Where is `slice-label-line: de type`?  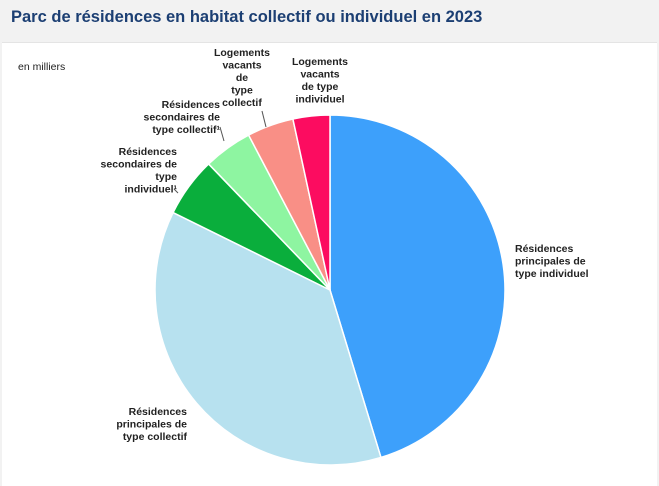
slice-label-line: de type is located at coordinates (320, 87).